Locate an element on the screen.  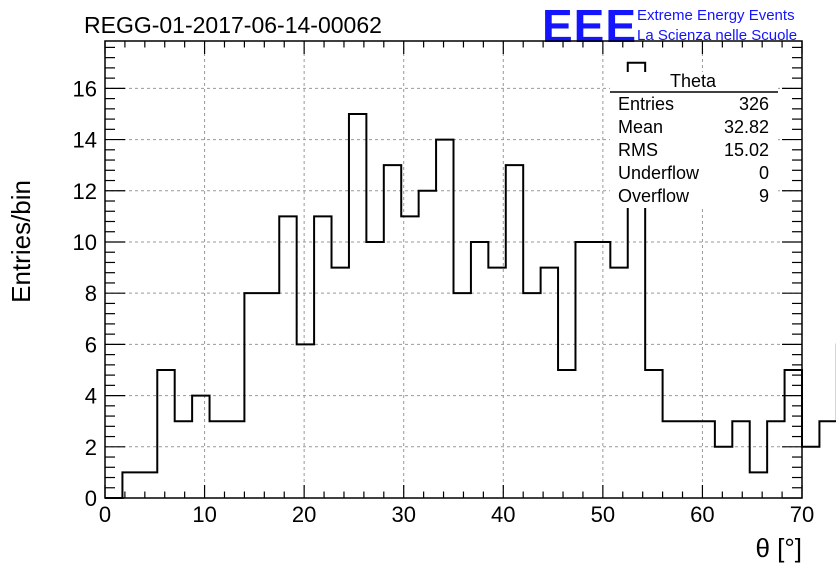
x-tick-label: 60 is located at coordinates (702, 514).